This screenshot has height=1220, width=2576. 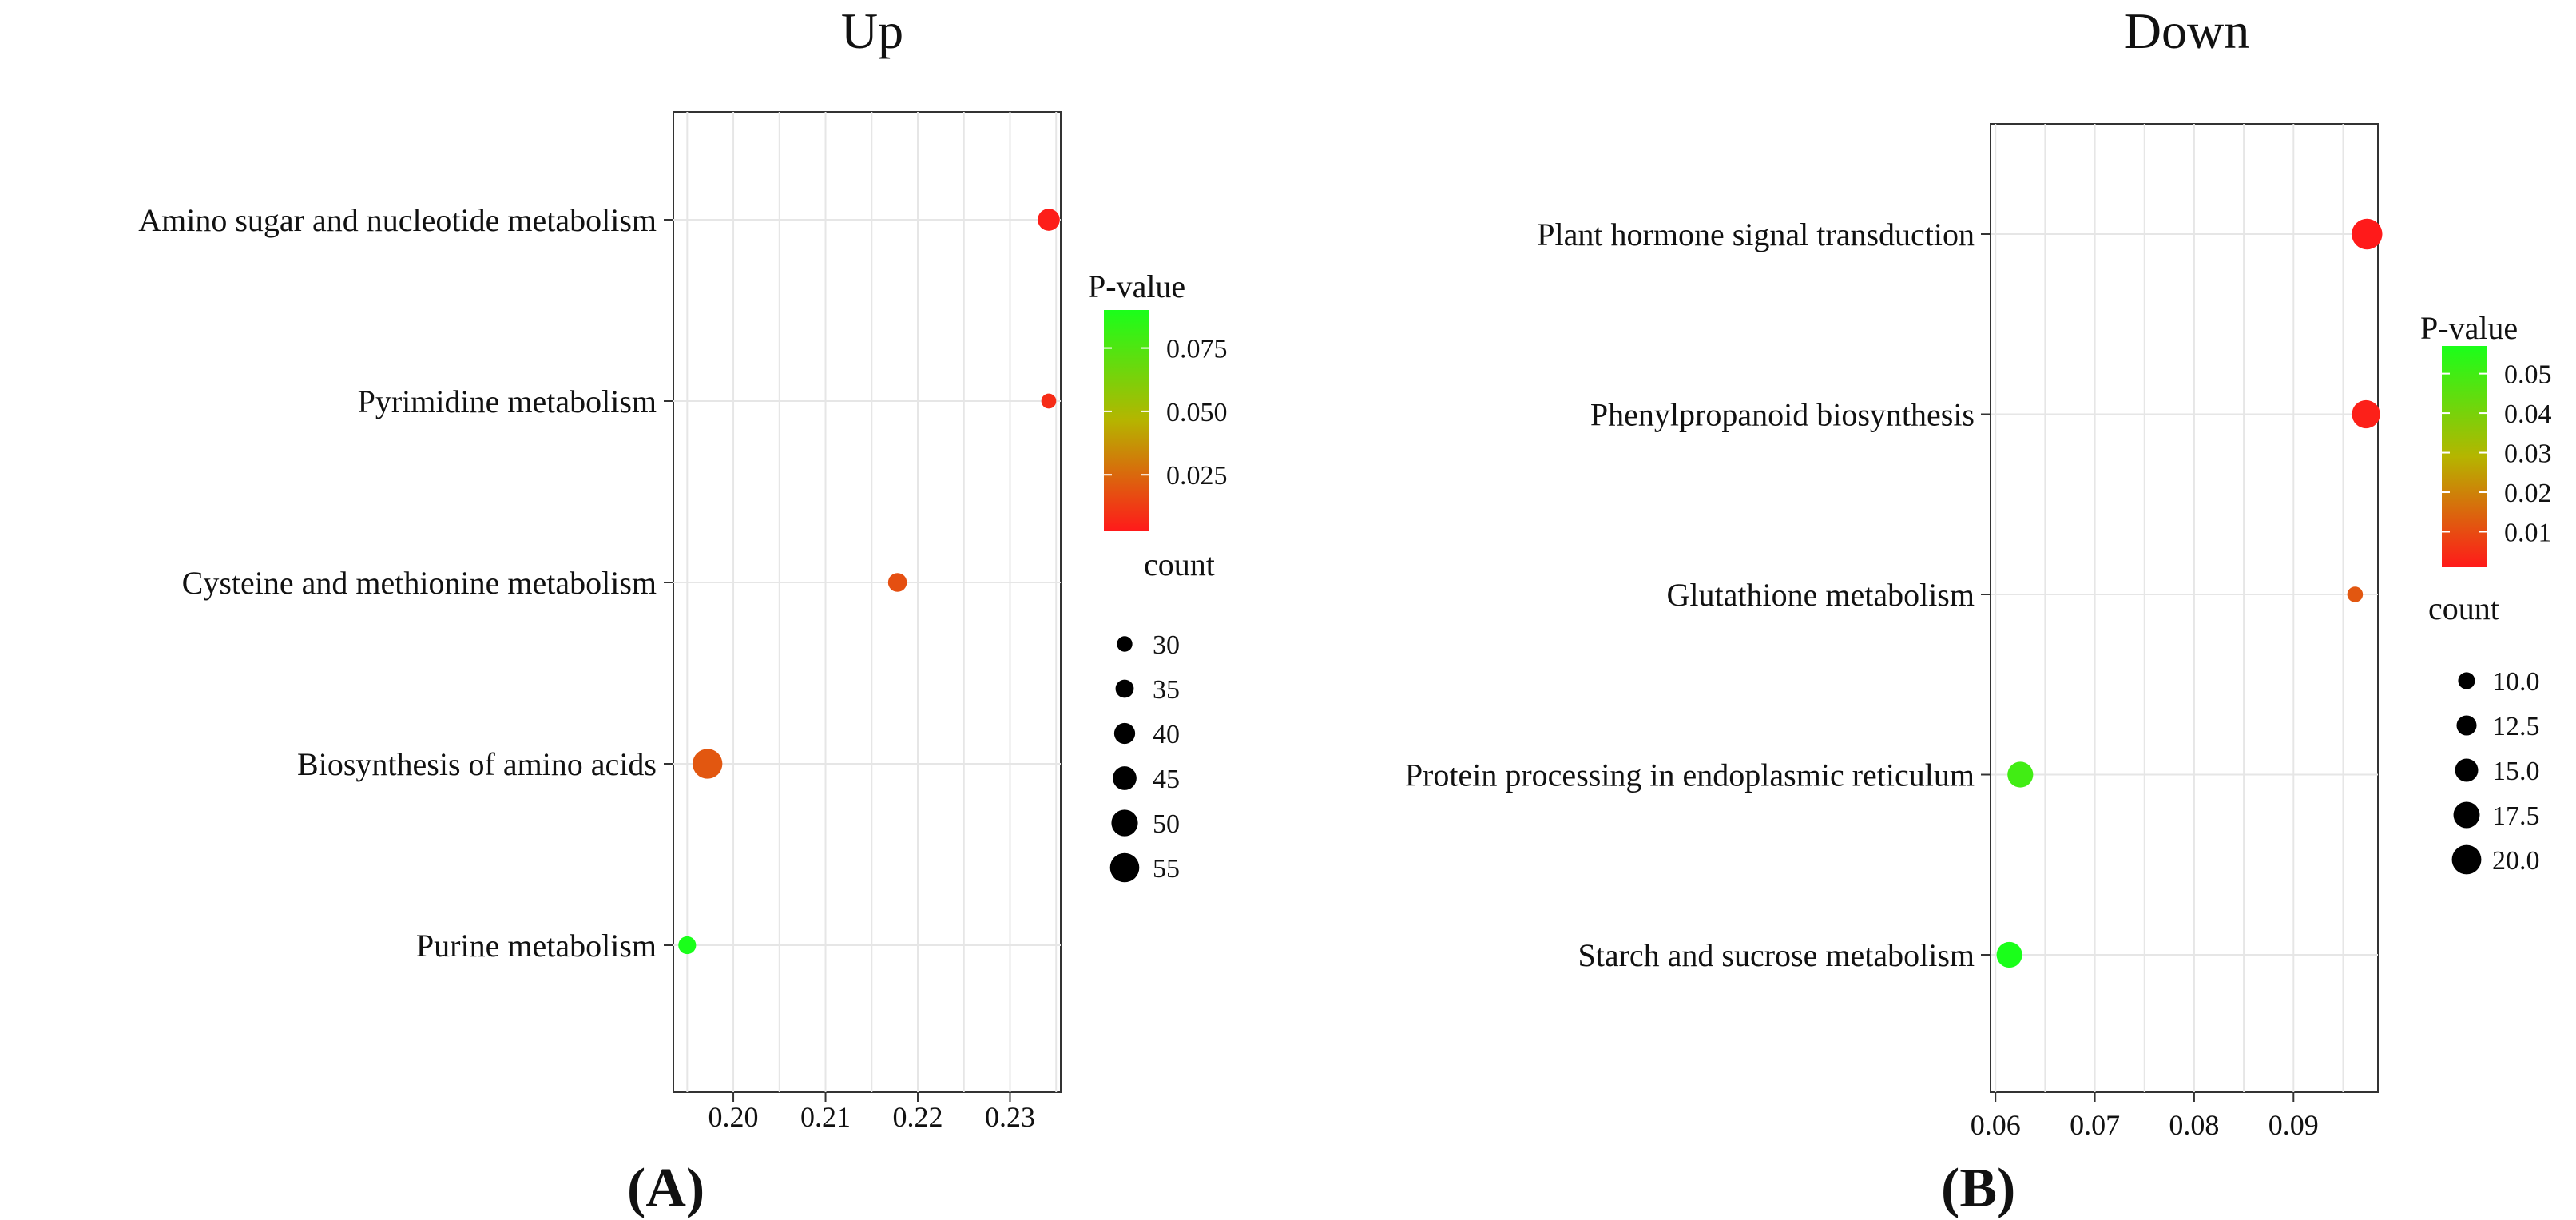 I want to click on size-legend-label: 10.0, so click(x=2516, y=682).